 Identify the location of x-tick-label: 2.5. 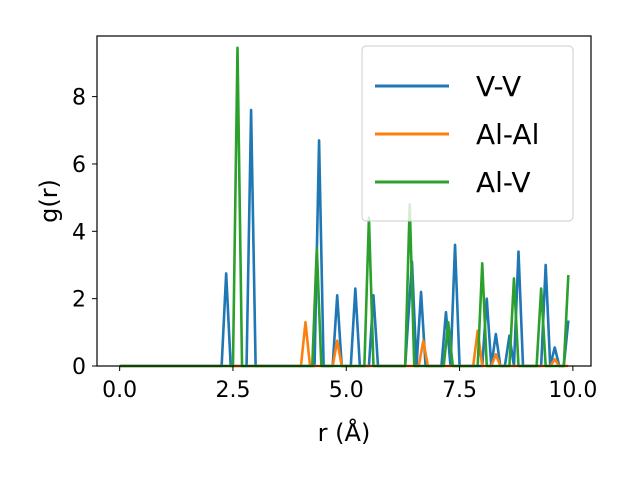
(232, 390).